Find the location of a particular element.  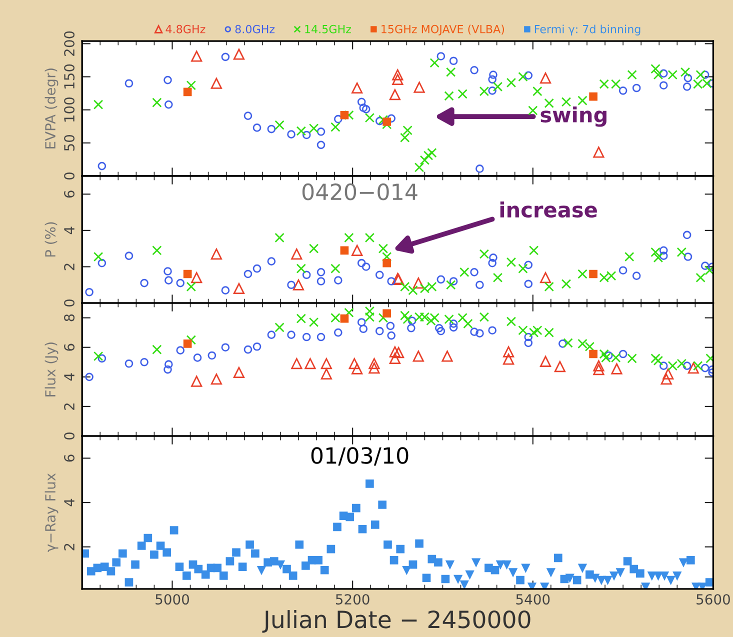

y-tick-label: 100 is located at coordinates (69, 110).